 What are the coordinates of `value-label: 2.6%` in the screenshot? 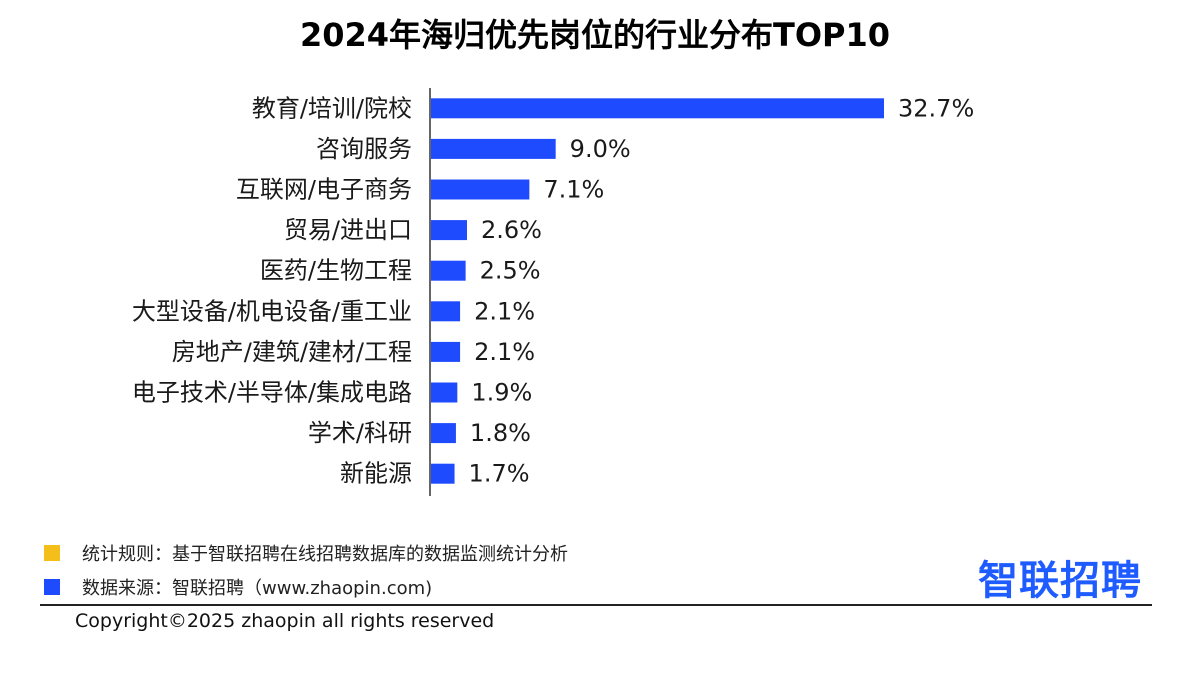 It's located at (511, 230).